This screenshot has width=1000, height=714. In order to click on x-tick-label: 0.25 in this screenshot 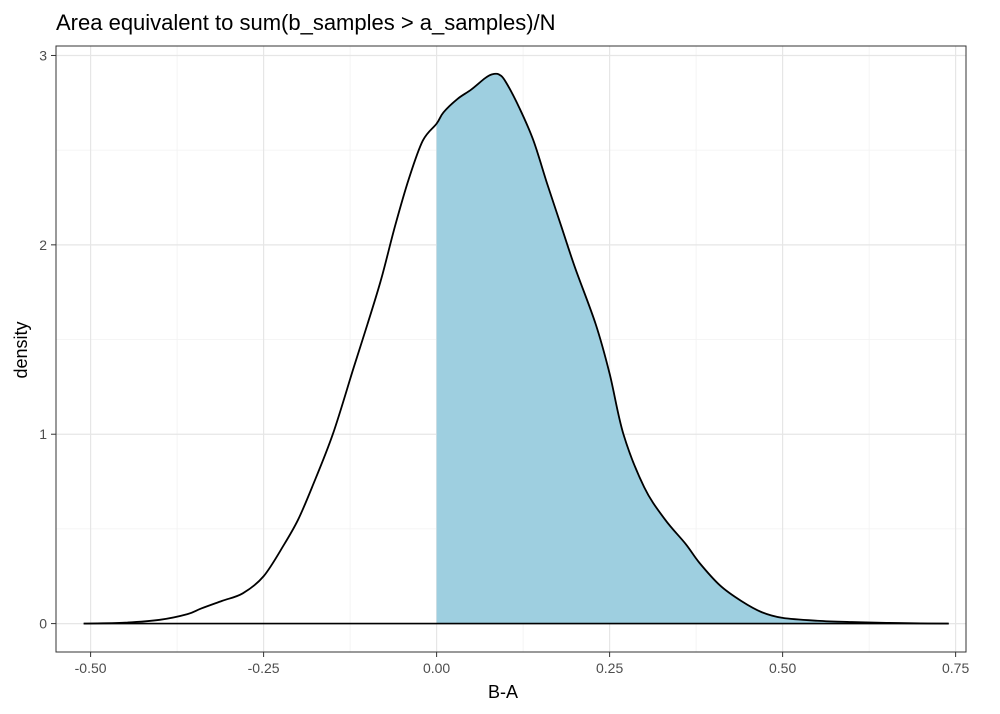, I will do `click(609, 668)`.